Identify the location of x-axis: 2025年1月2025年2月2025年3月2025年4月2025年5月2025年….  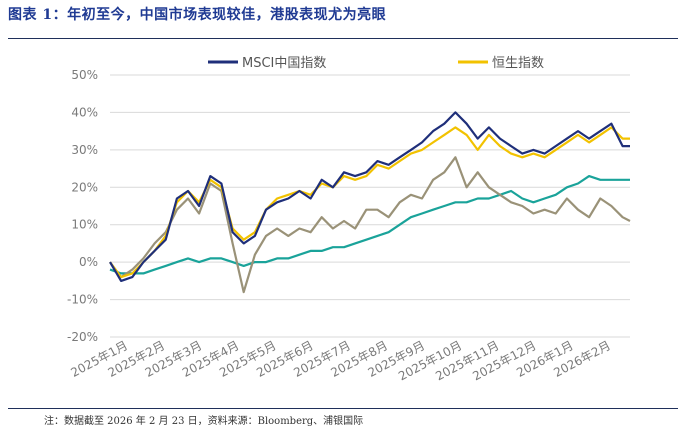
(340, 360).